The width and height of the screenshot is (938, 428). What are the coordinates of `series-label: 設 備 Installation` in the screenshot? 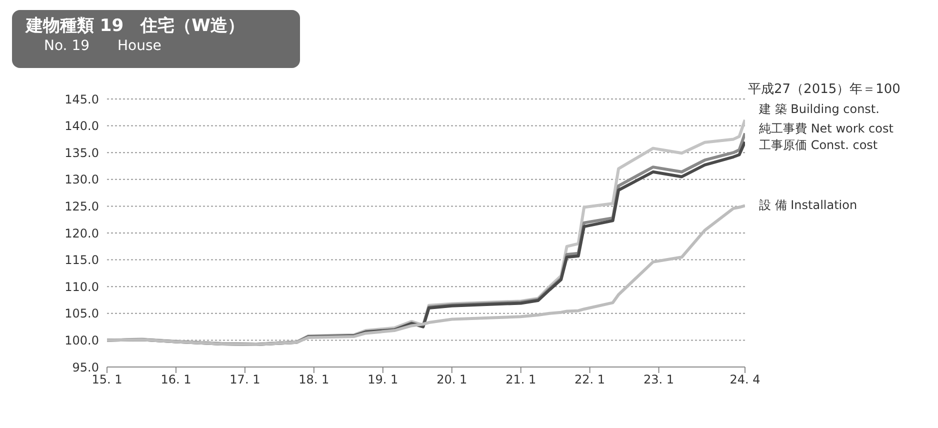 It's located at (808, 205).